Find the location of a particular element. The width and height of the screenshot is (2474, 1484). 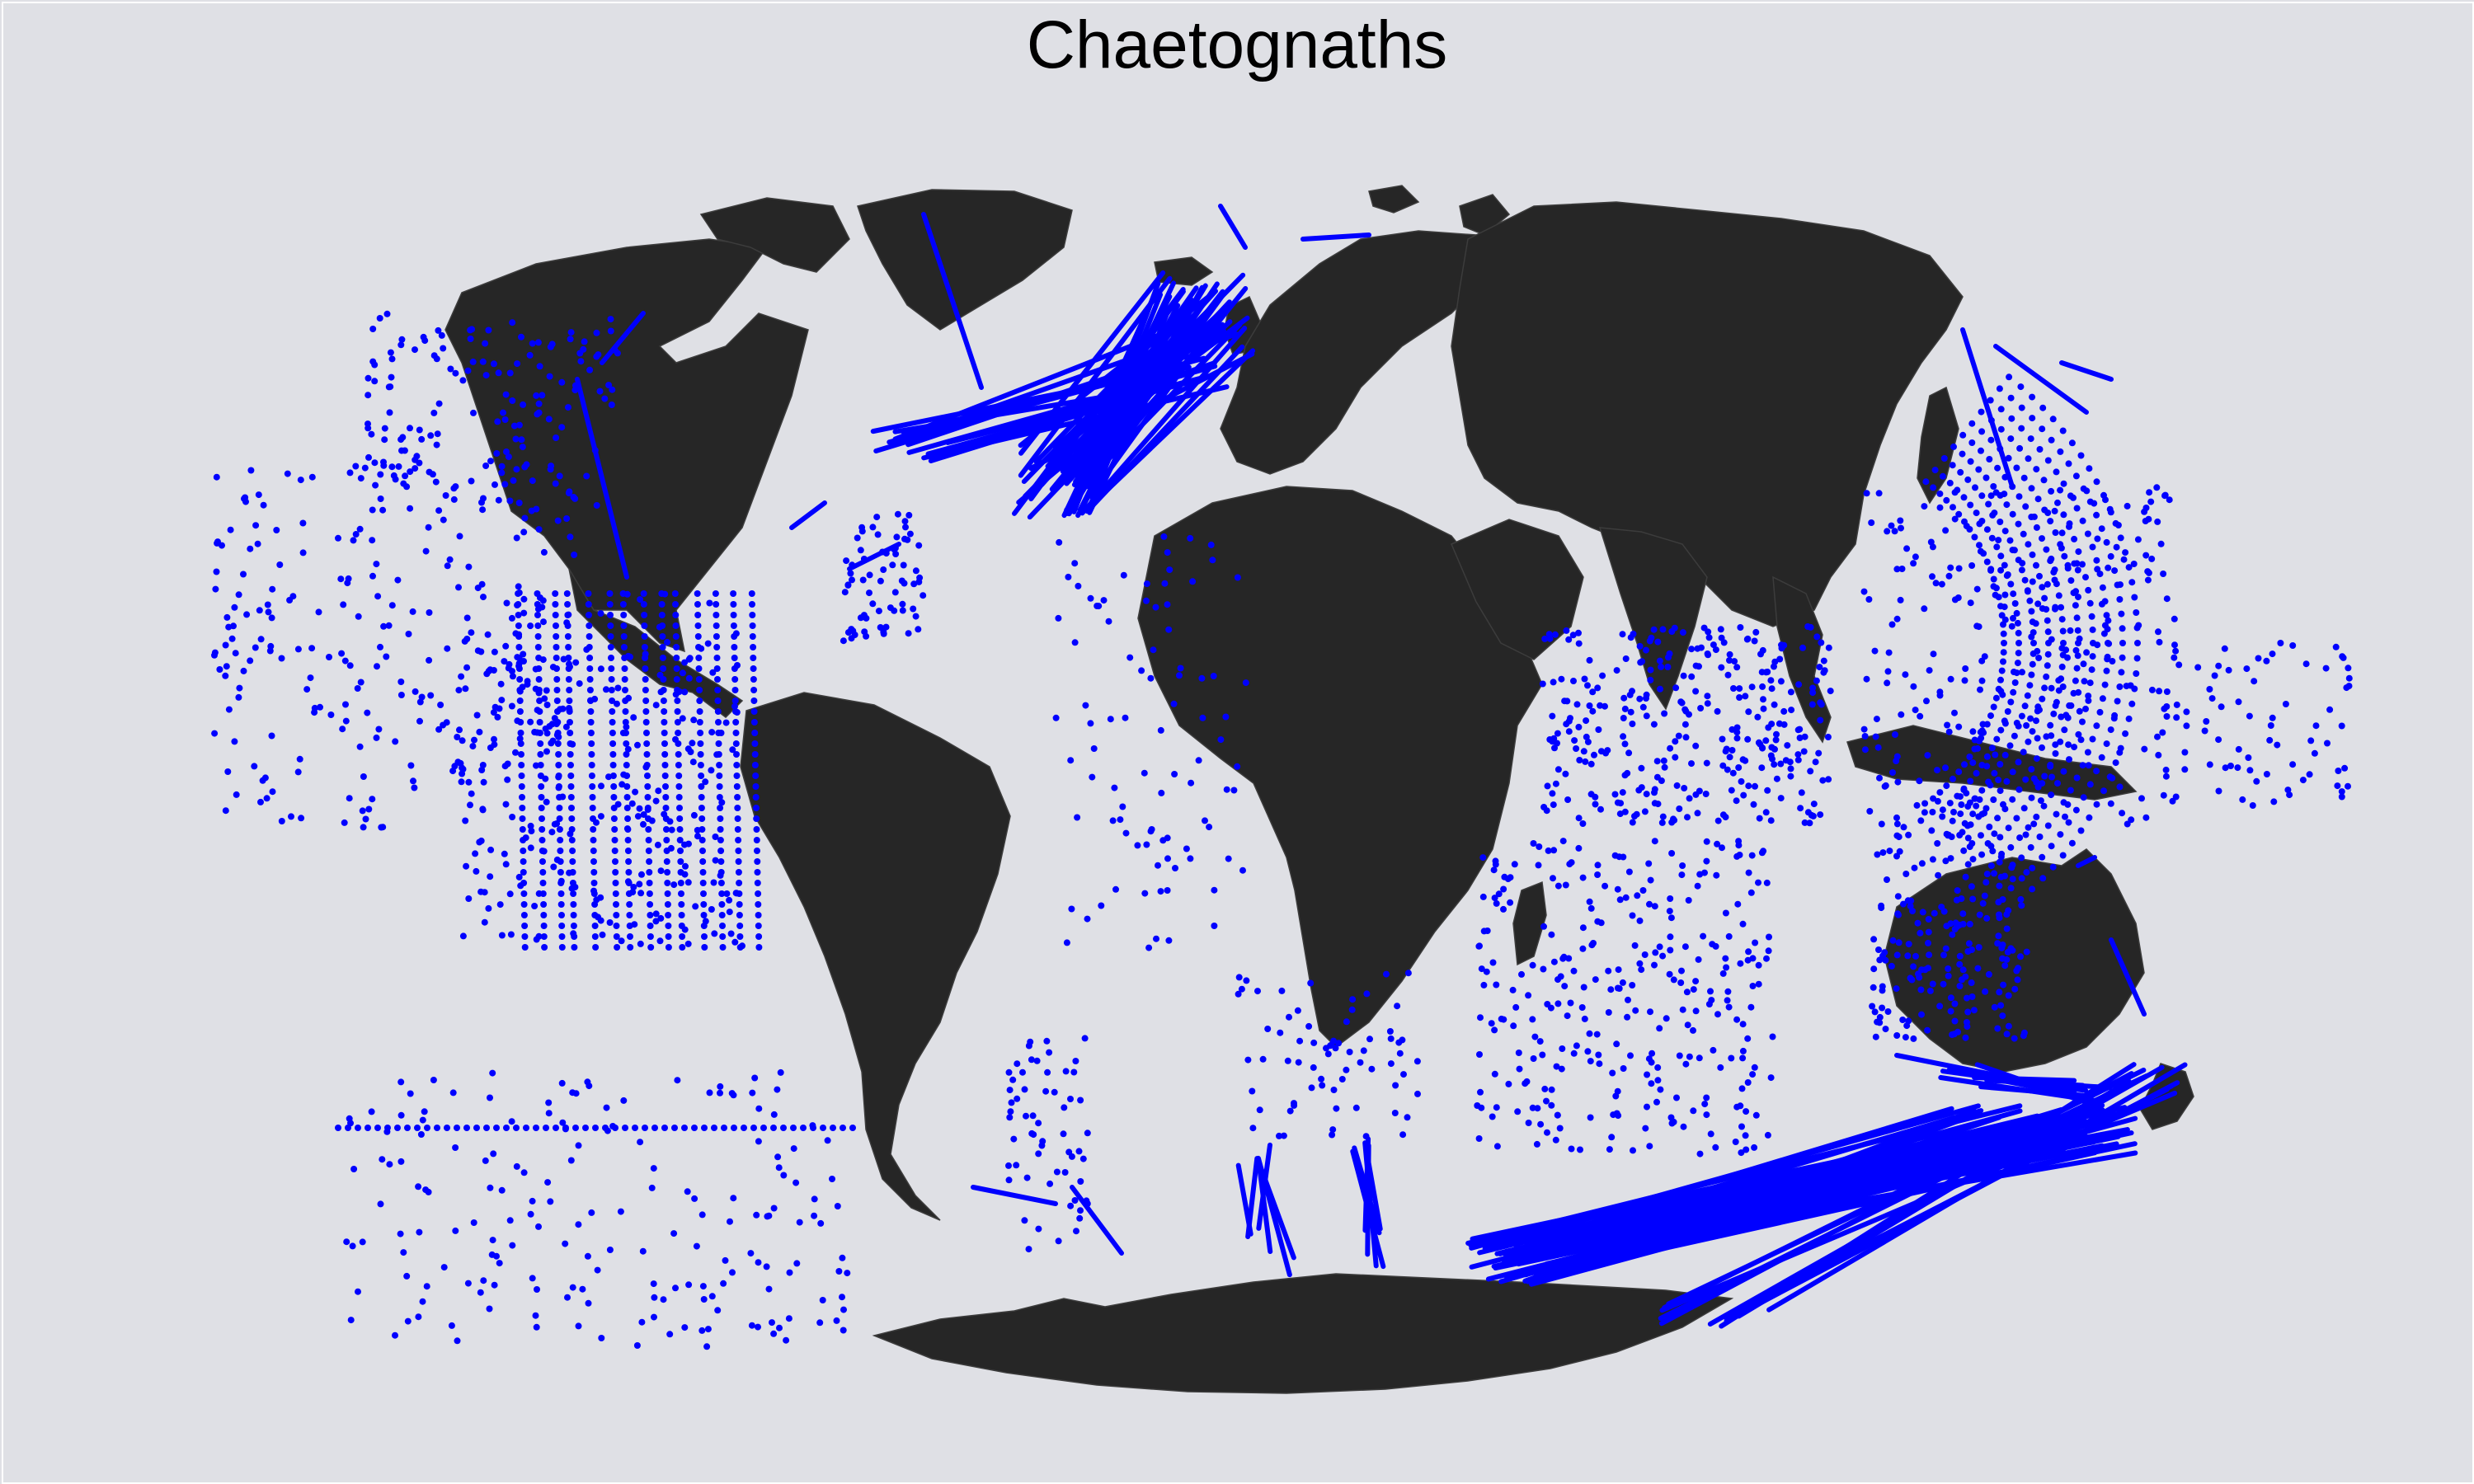

survey-track is located at coordinates (1033, 384).